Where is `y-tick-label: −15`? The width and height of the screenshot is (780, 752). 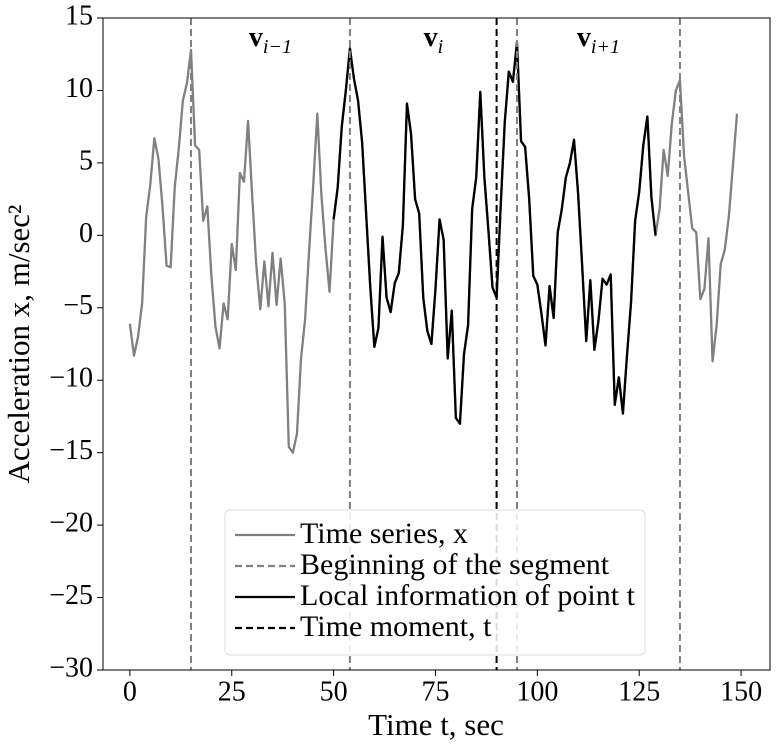
y-tick-label: −15 is located at coordinates (71, 450).